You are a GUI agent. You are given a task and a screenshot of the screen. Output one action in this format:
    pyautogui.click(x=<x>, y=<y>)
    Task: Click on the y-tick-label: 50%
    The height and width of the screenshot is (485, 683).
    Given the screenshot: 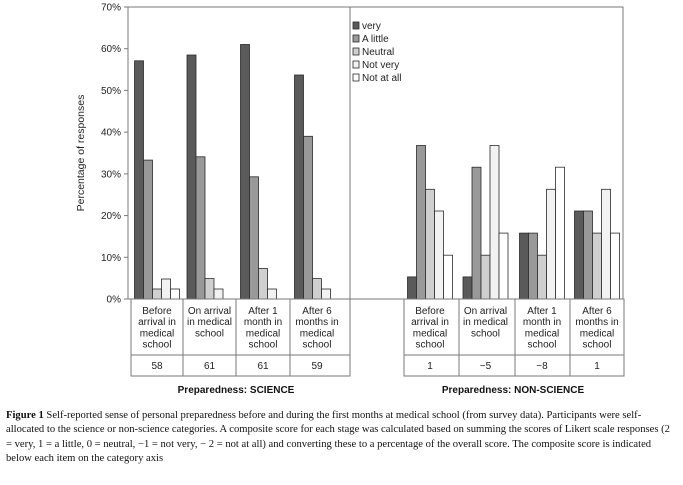 What is the action you would take?
    pyautogui.click(x=111, y=91)
    